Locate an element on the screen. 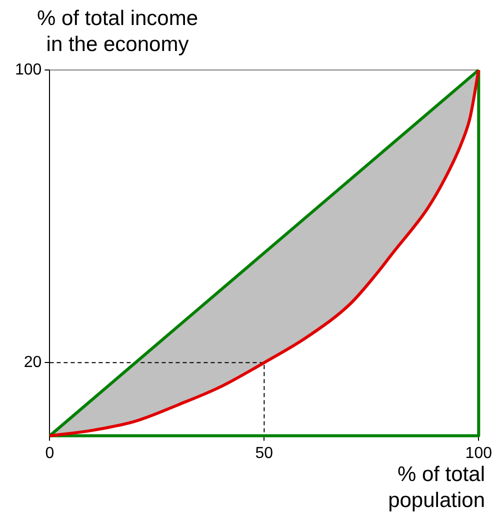  y-axis-title: % of total income in the economy is located at coordinates (118, 32).